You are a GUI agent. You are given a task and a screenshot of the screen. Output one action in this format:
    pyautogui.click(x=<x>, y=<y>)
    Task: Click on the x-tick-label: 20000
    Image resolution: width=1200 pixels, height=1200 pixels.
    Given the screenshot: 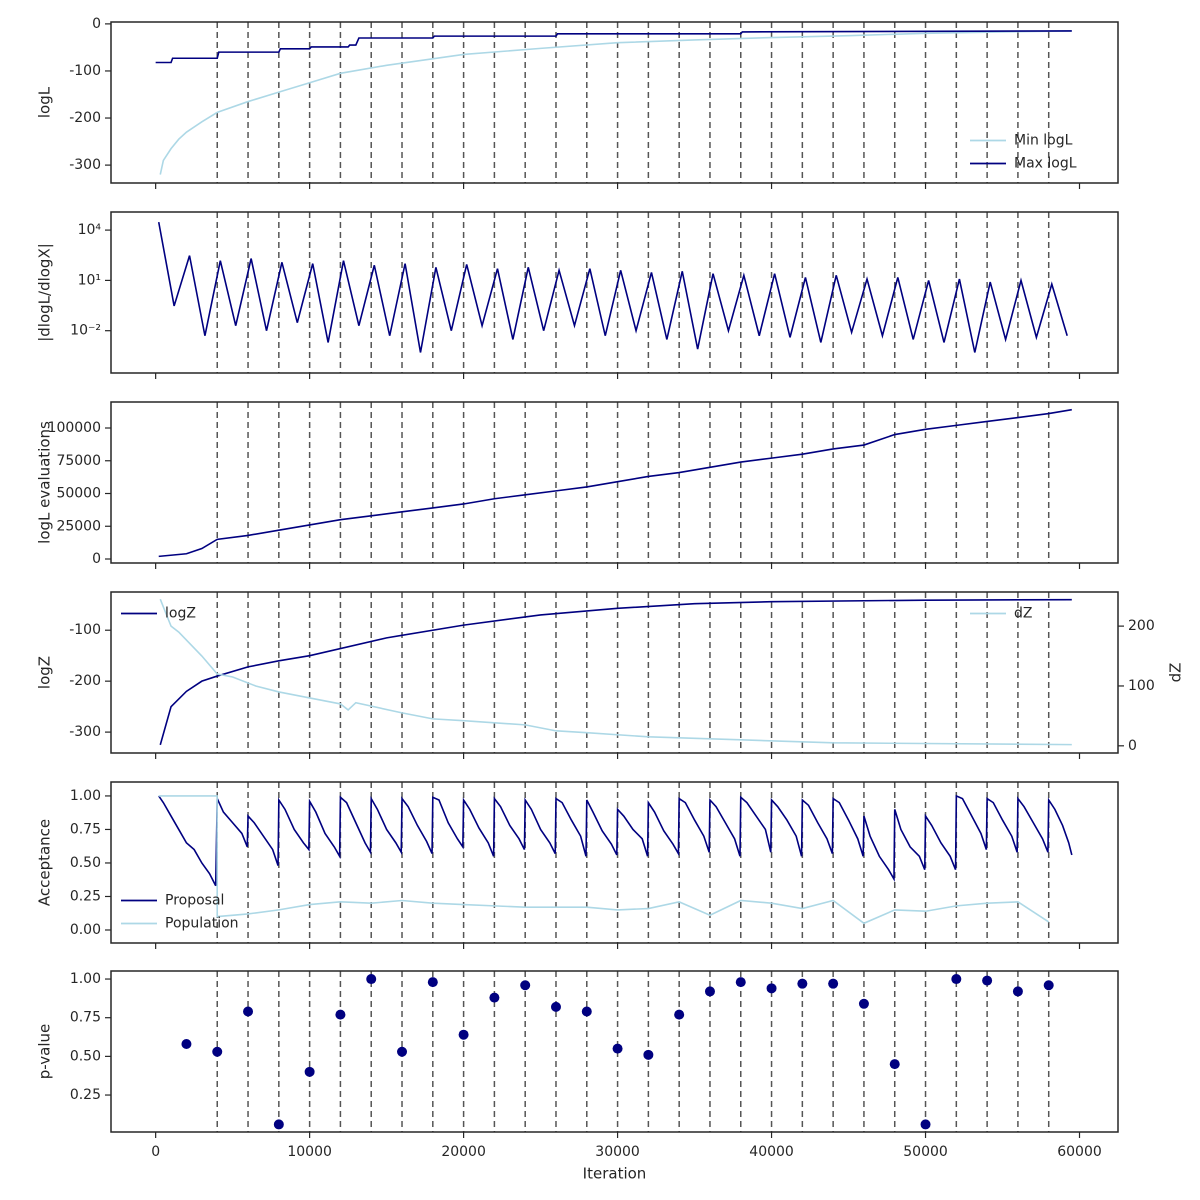 What is the action you would take?
    pyautogui.click(x=463, y=1152)
    